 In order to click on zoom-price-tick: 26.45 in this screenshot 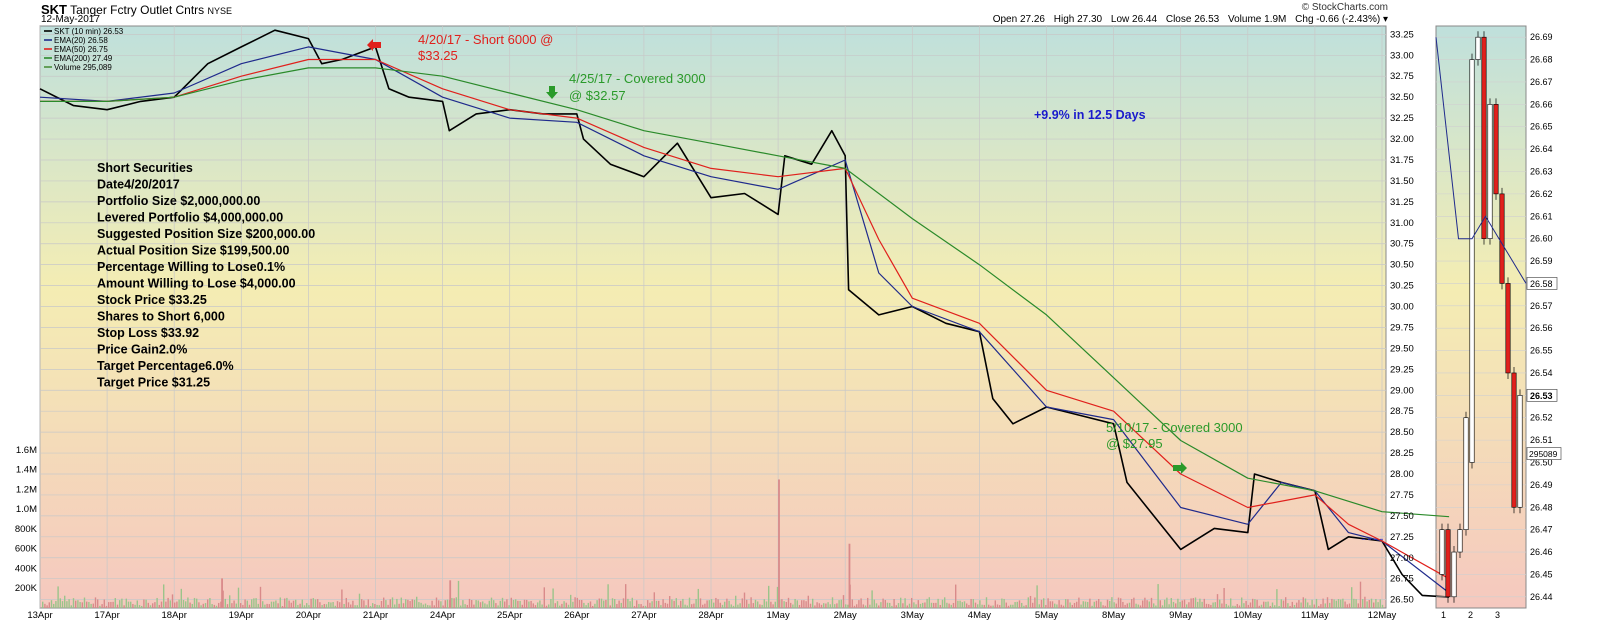, I will do `click(1541, 574)`.